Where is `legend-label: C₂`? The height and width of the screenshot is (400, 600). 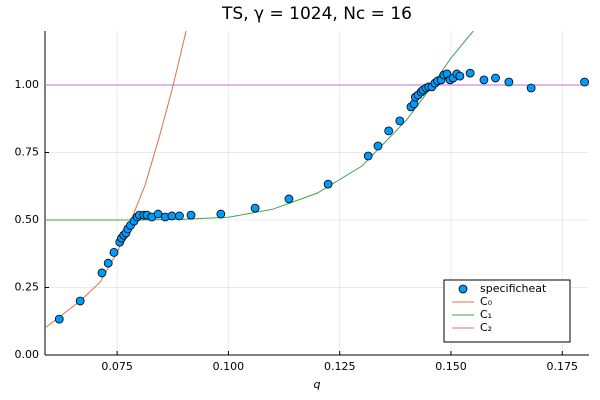 legend-label: C₂ is located at coordinates (486, 327).